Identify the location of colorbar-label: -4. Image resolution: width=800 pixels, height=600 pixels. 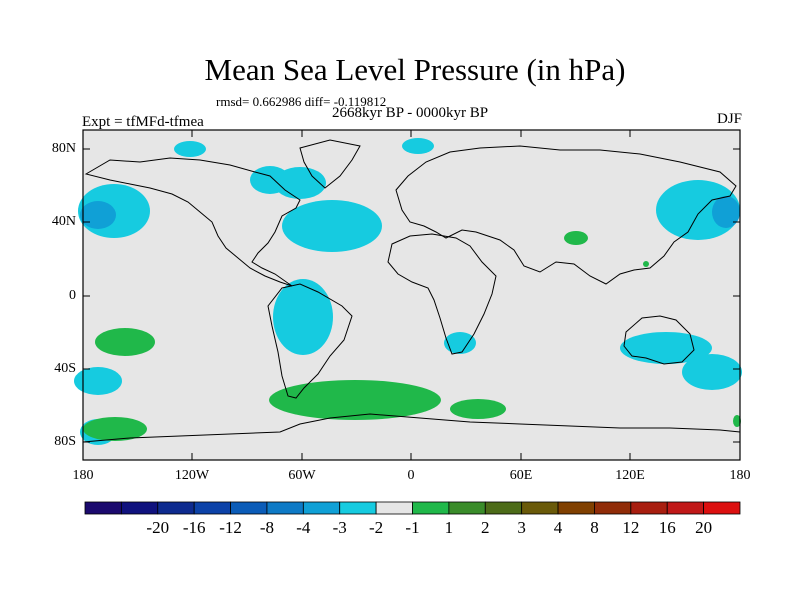
(303, 527).